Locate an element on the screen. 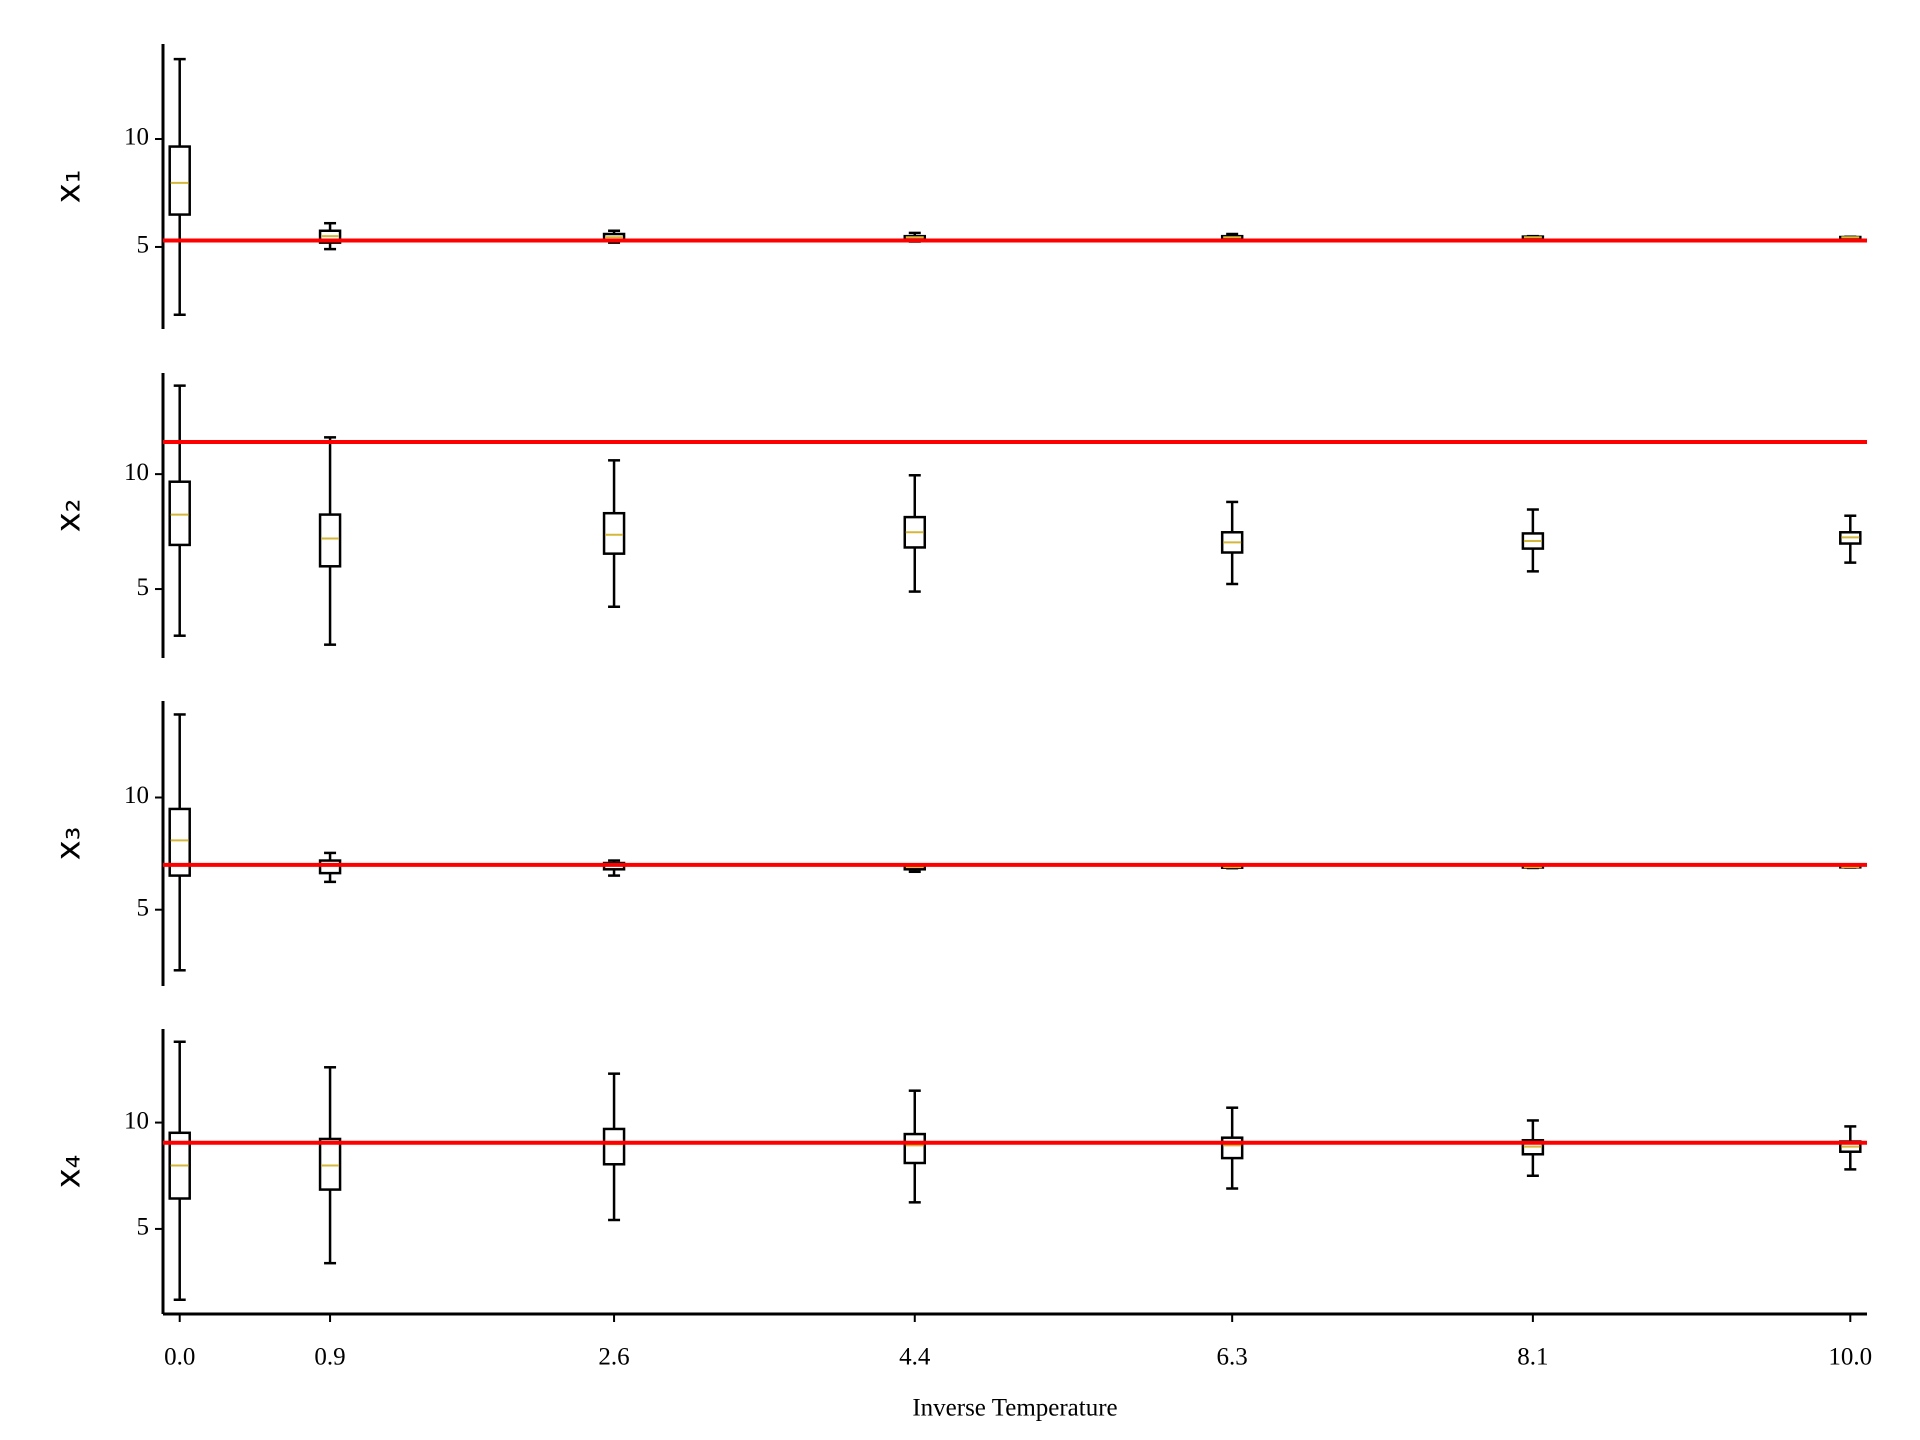 This screenshot has width=1920, height=1440. y-axis-label: x₁ is located at coordinates (69, 187).